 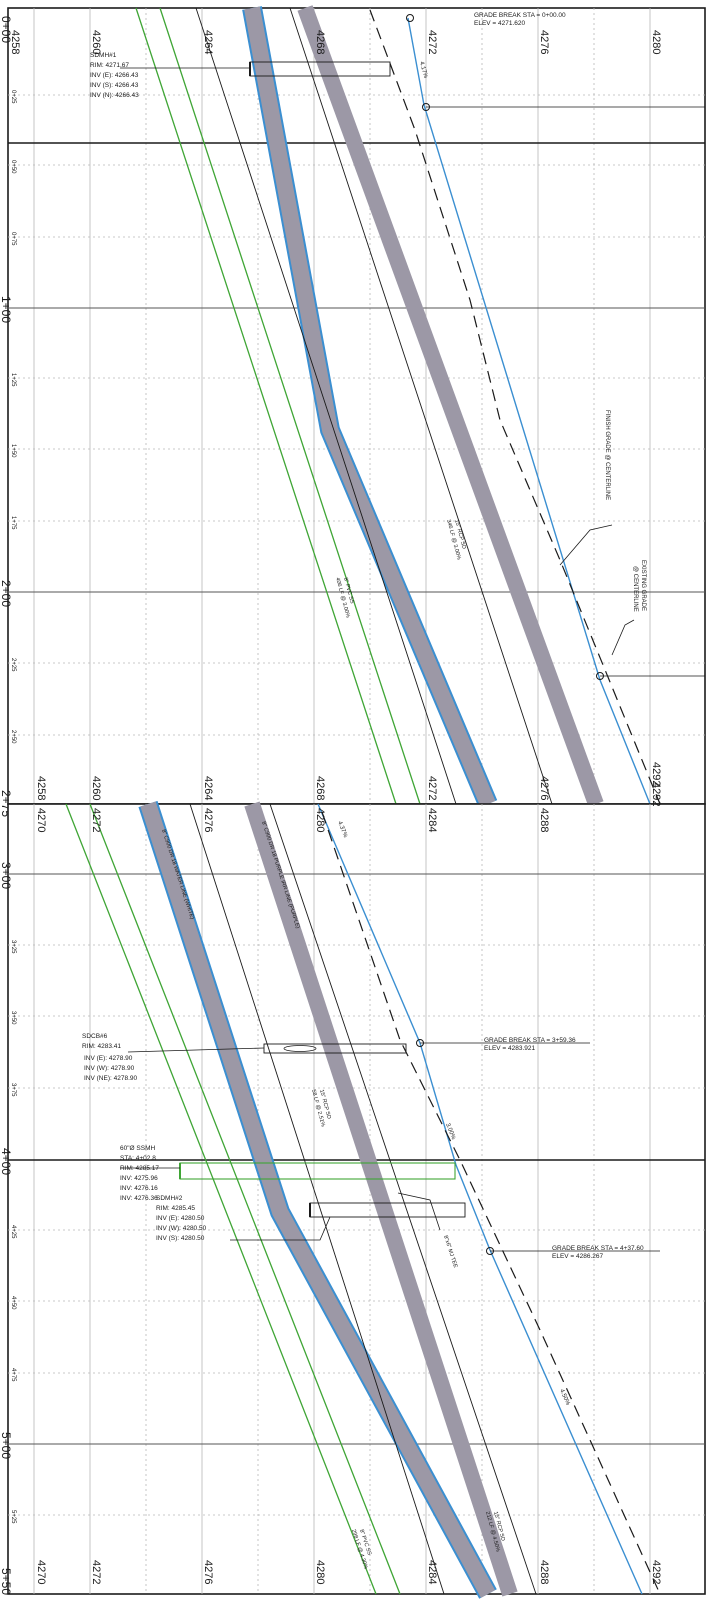 I want to click on svg-text: 4+75, so click(x=13, y=1375).